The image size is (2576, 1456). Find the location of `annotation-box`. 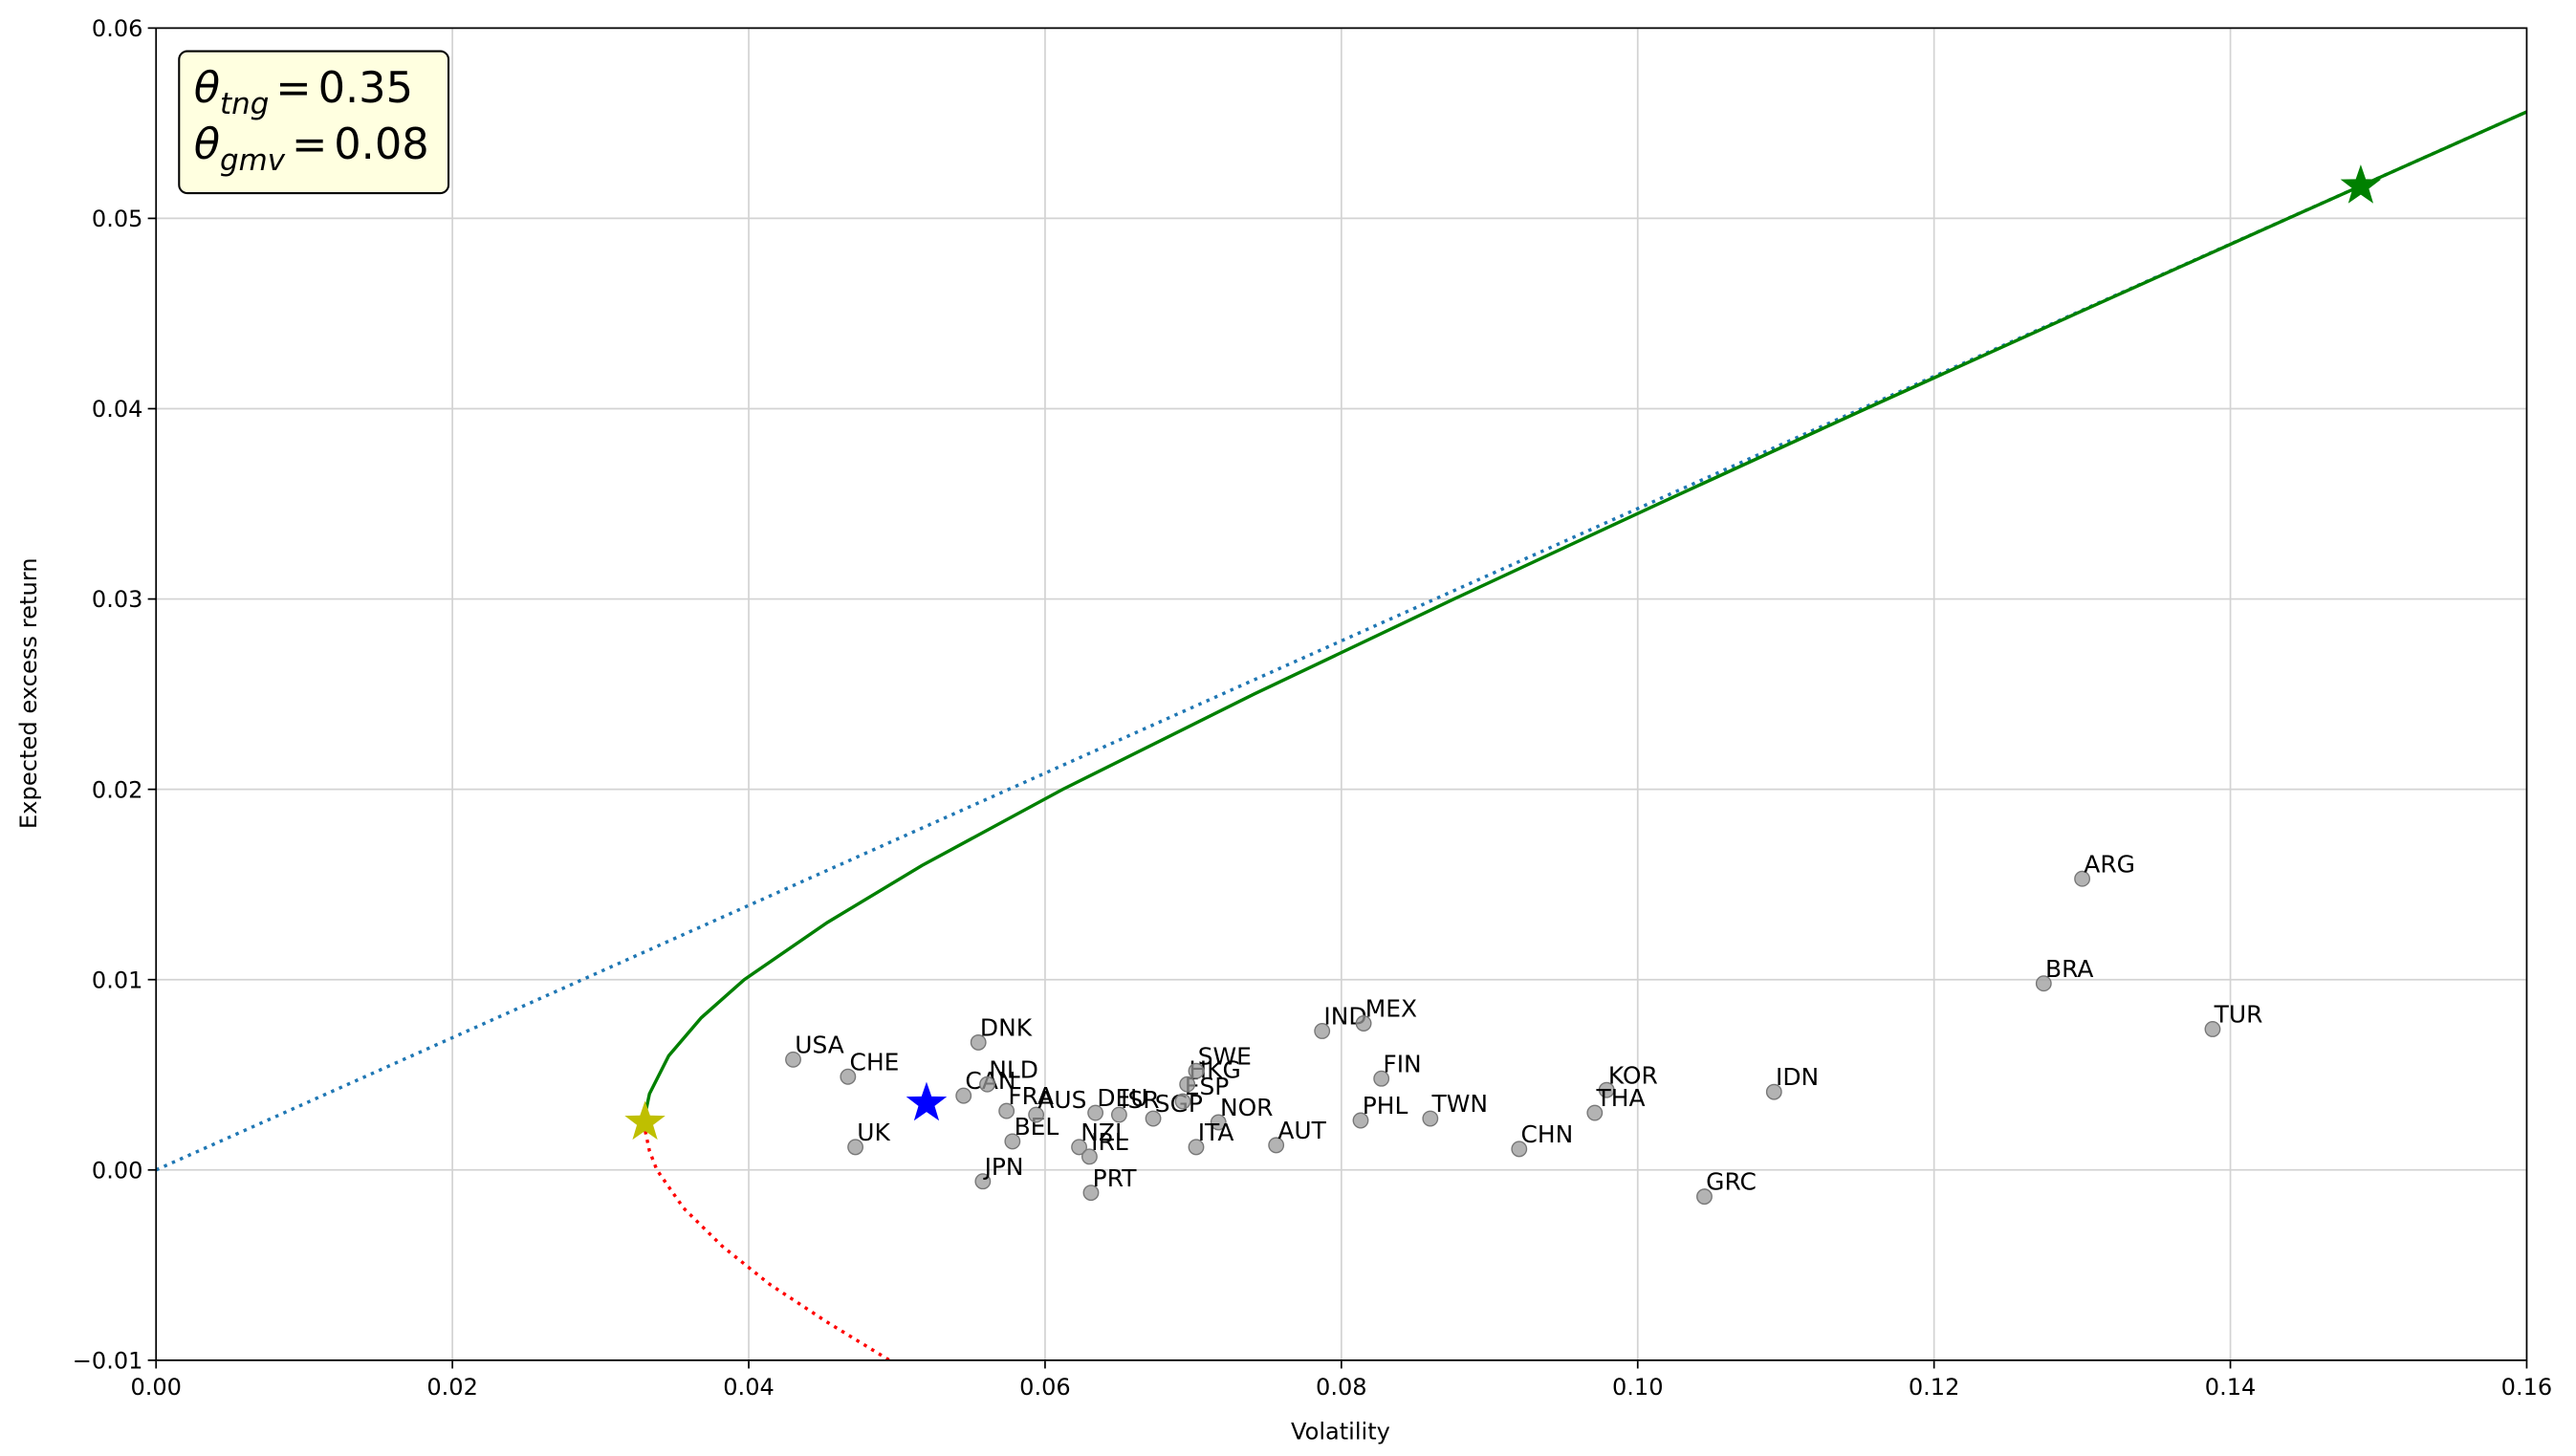

annotation-box is located at coordinates (314, 122).